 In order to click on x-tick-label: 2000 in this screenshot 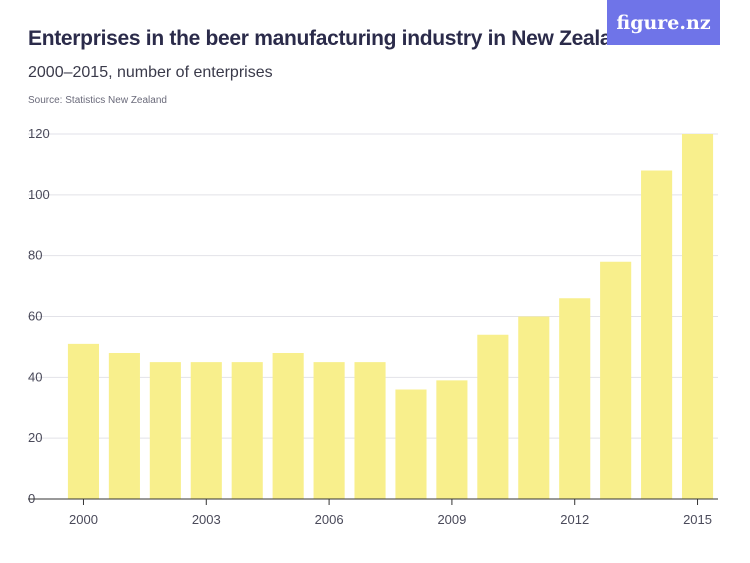, I will do `click(83, 519)`.